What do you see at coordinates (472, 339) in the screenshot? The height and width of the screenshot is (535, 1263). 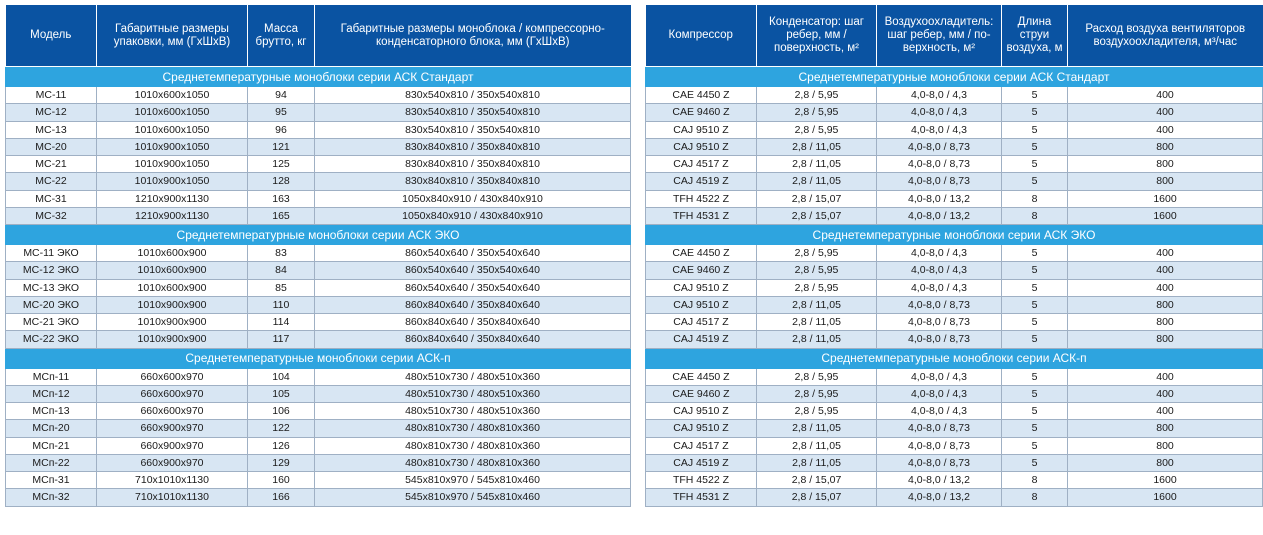 I see `table-cell: 860x840x640 / 350x840x640` at bounding box center [472, 339].